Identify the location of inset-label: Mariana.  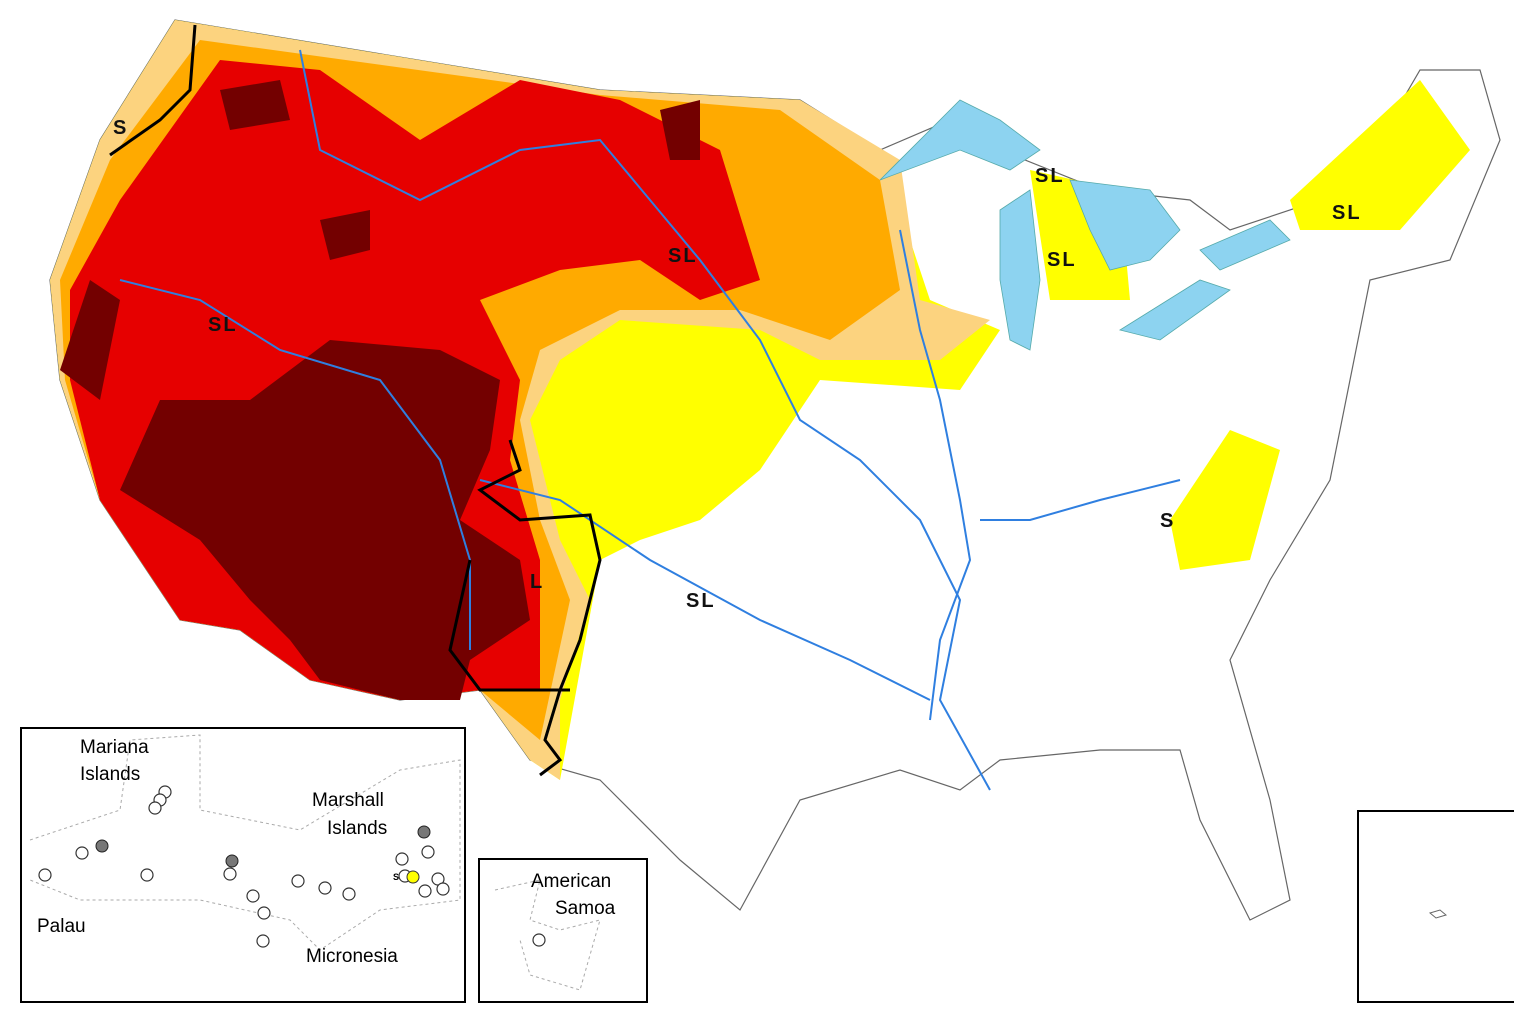
(114, 747).